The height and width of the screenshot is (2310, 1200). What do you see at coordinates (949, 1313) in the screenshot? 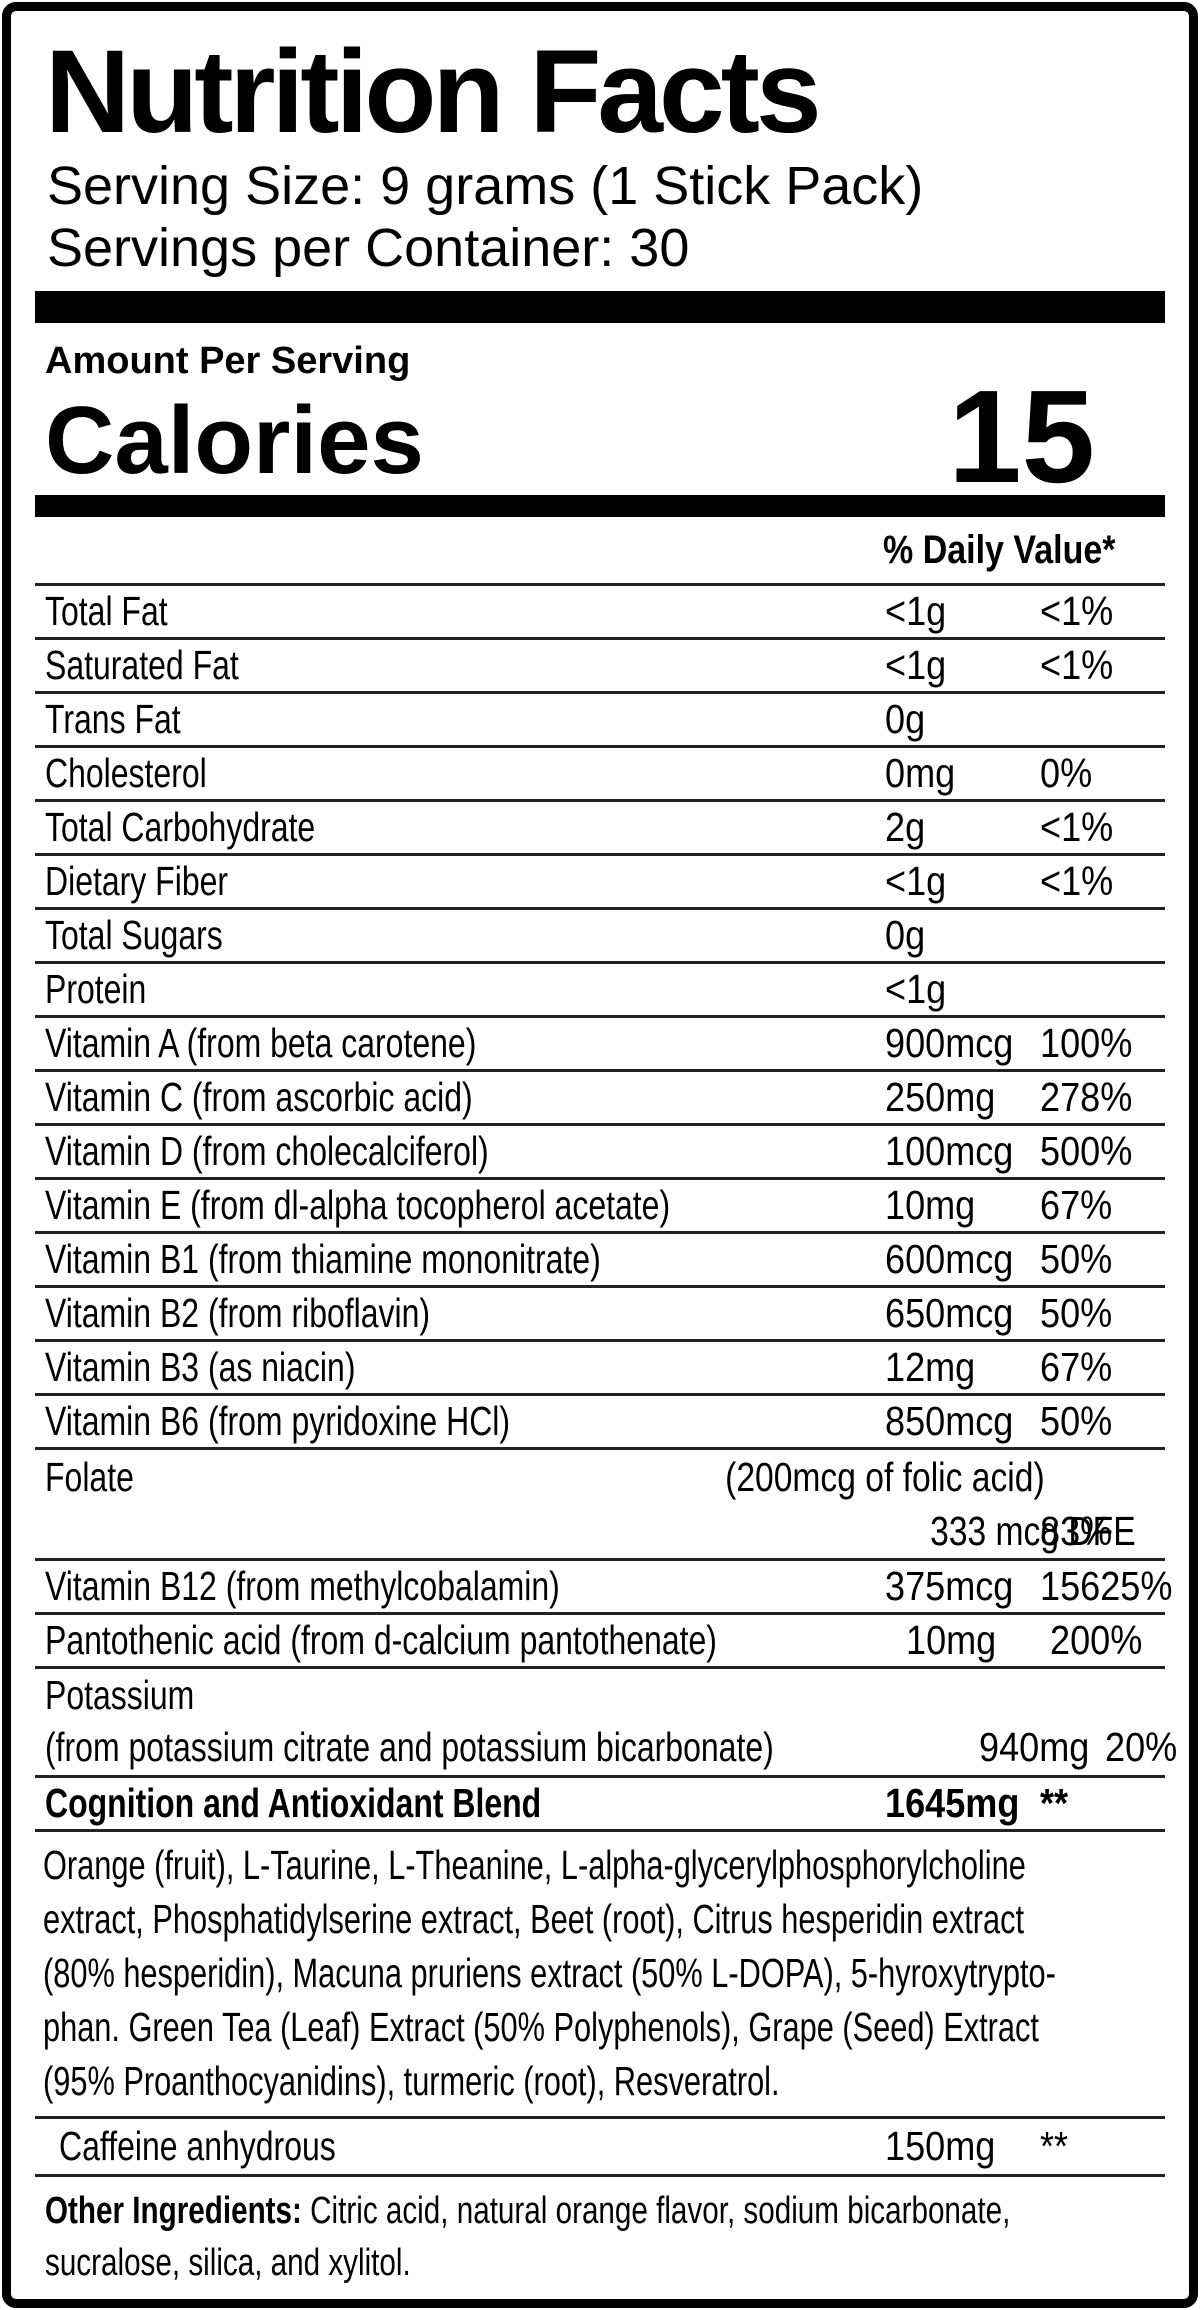
I see `row-amount: 650mcg` at bounding box center [949, 1313].